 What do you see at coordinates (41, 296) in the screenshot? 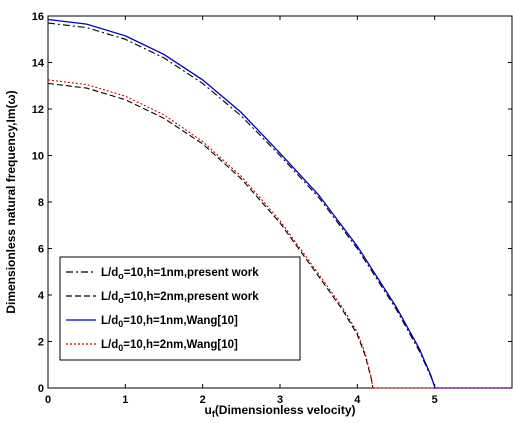
I see `y-tick-label: 4` at bounding box center [41, 296].